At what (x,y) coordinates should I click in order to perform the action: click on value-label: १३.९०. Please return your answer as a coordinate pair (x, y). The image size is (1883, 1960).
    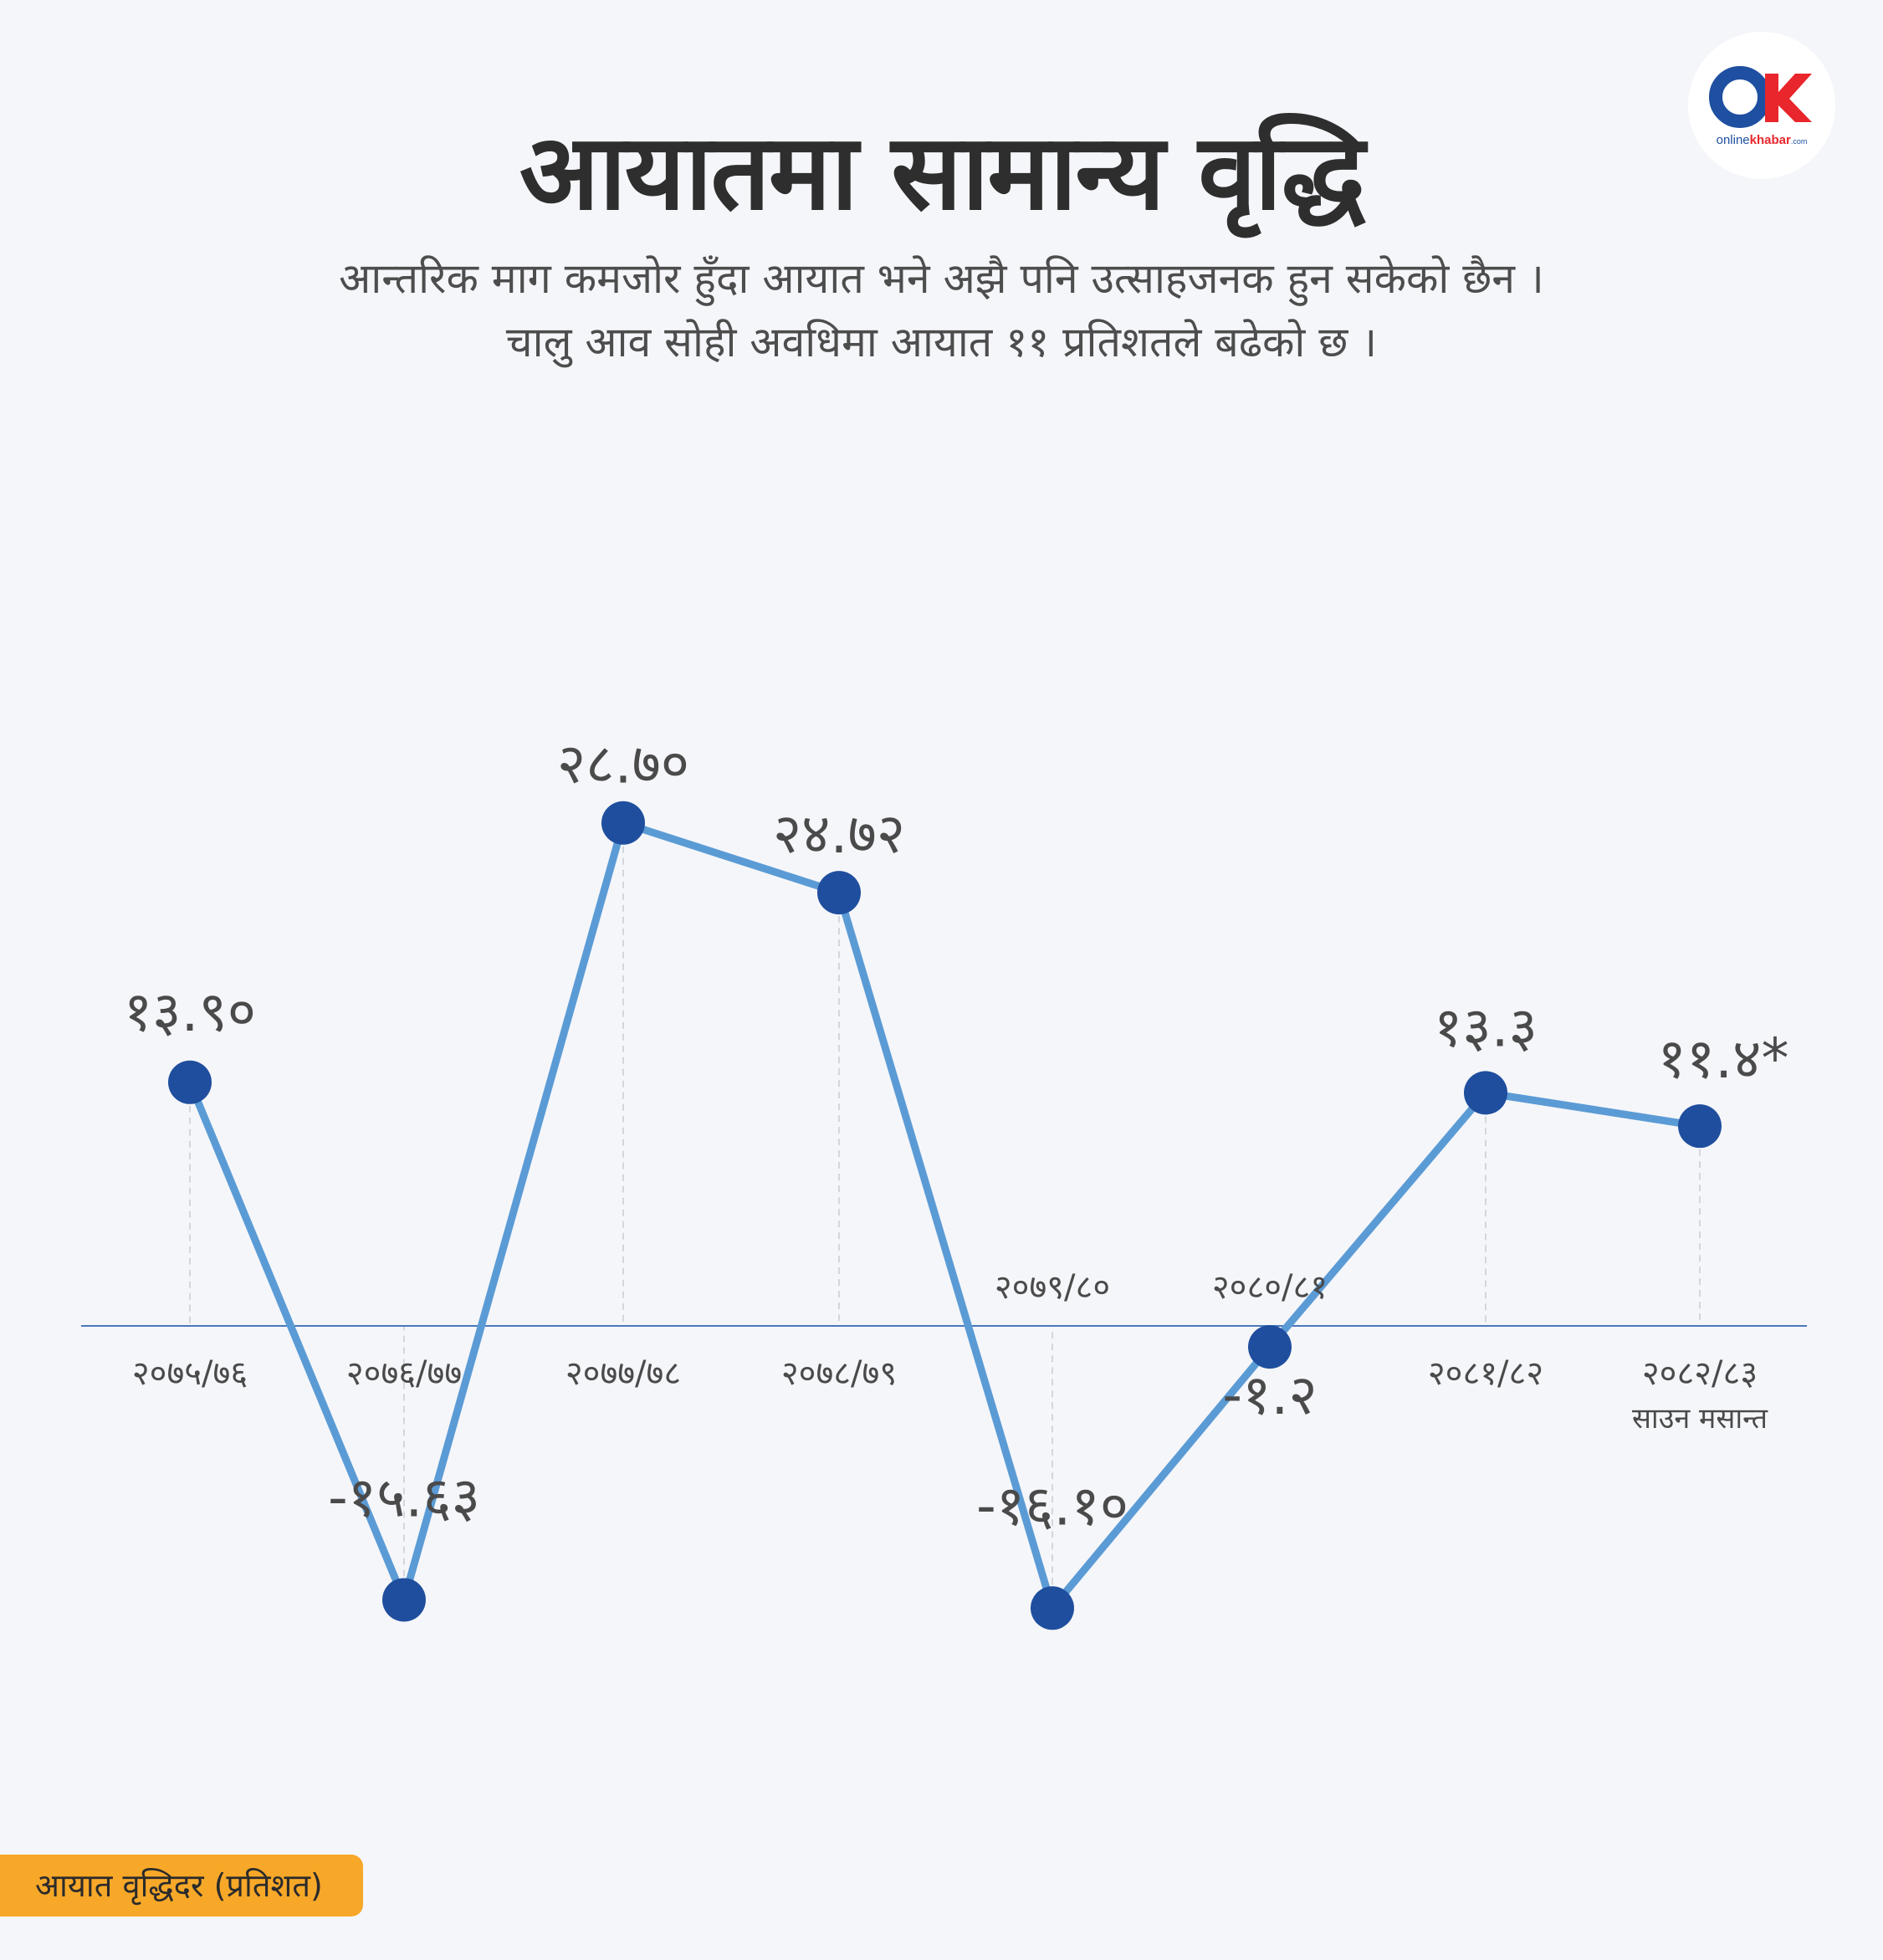
    Looking at the image, I should click on (190, 1012).